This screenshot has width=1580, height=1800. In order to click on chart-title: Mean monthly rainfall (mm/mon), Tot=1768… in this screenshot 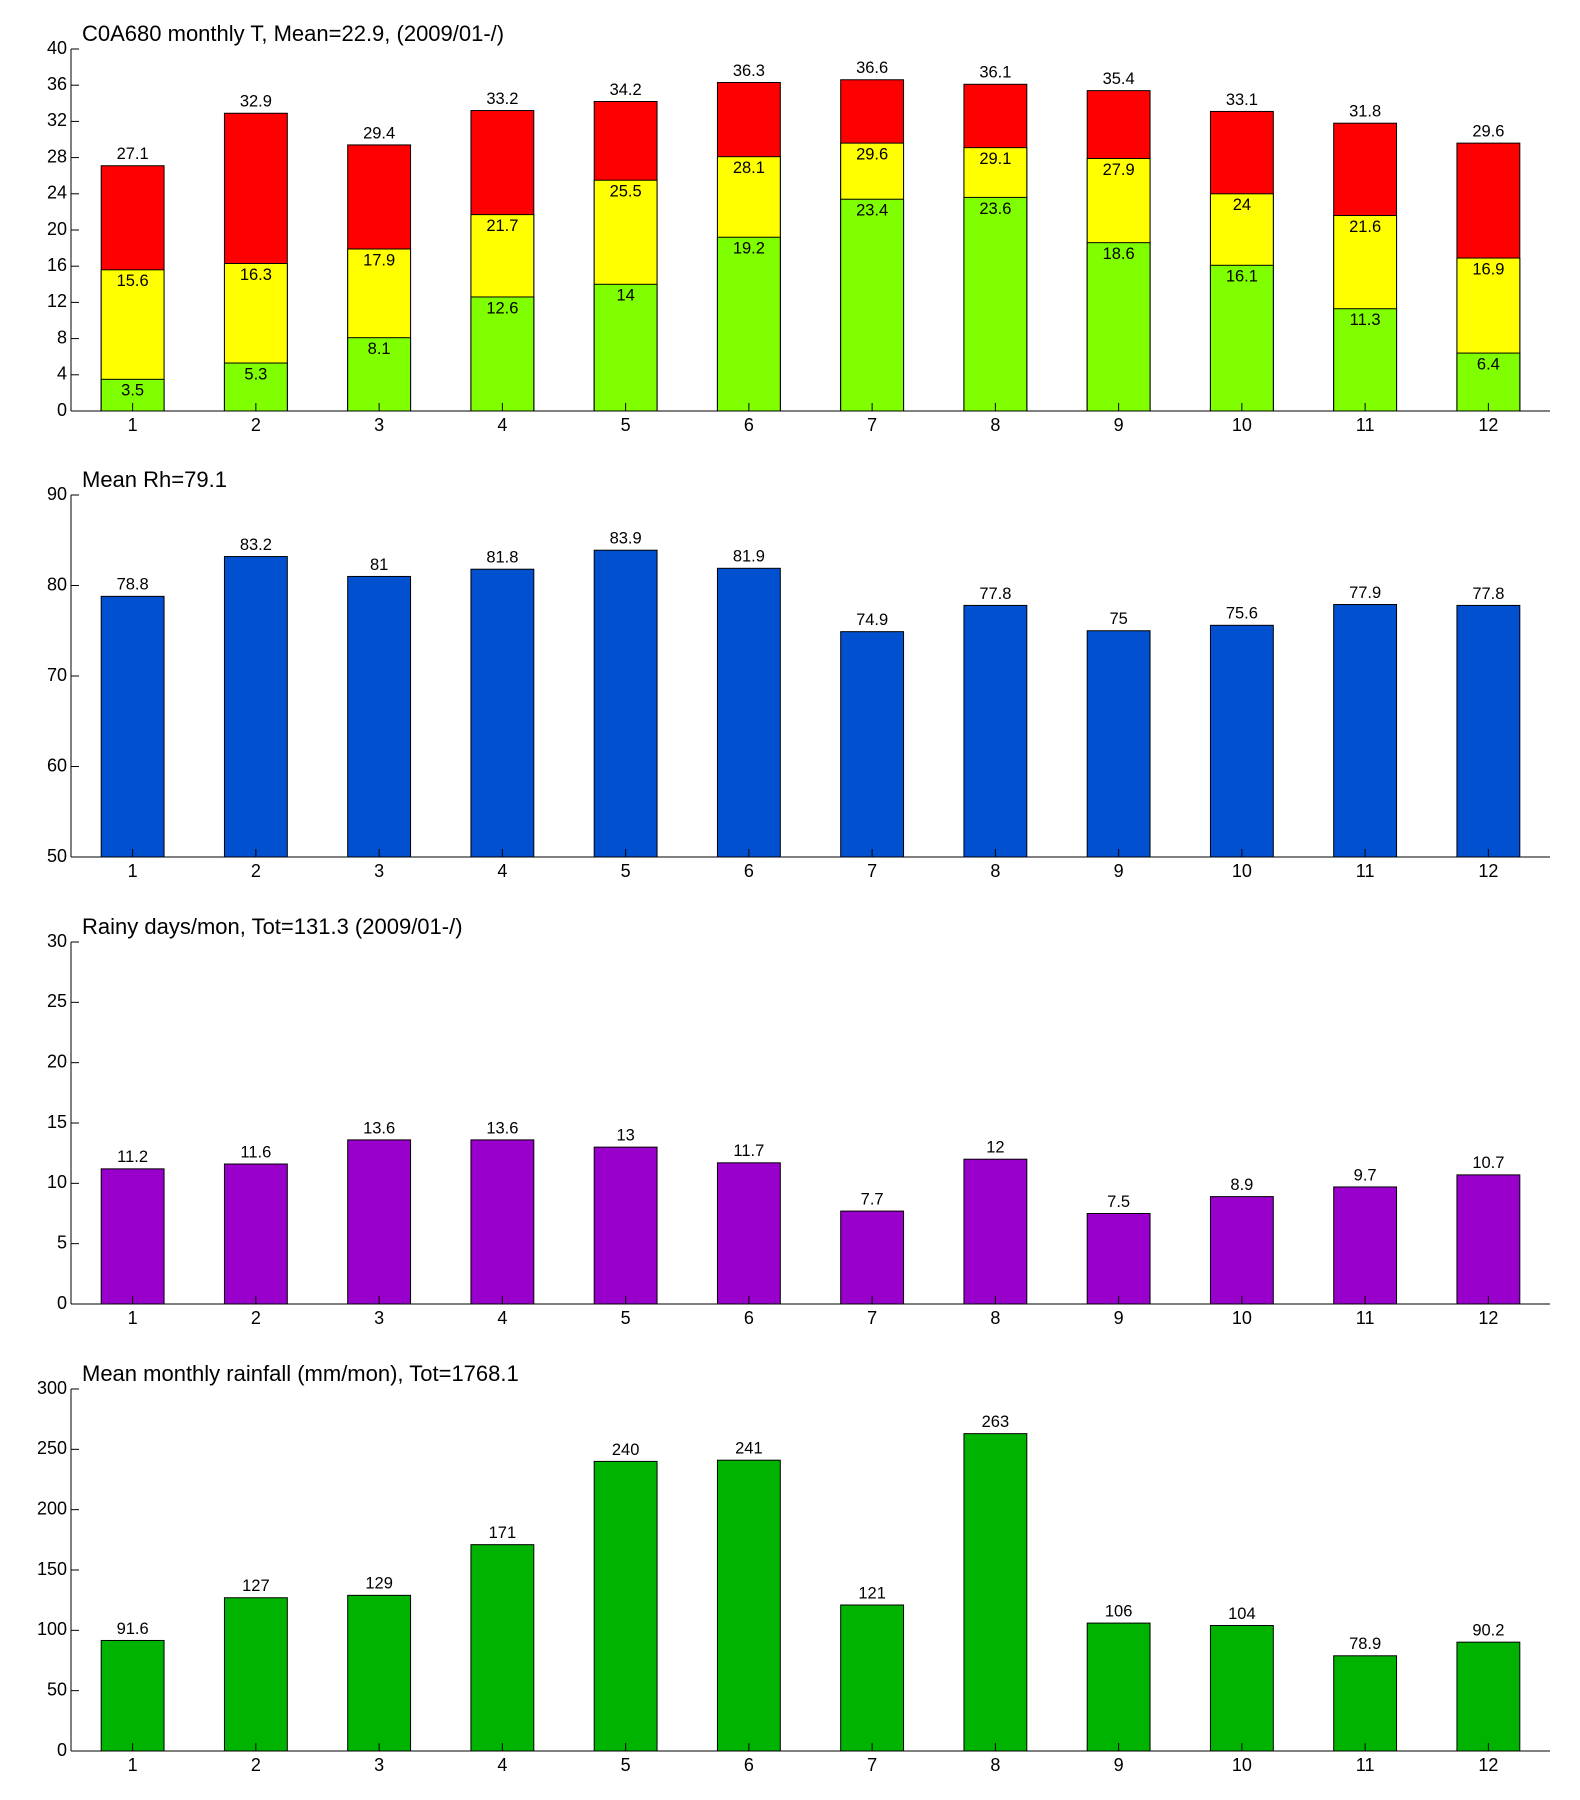, I will do `click(300, 1373)`.